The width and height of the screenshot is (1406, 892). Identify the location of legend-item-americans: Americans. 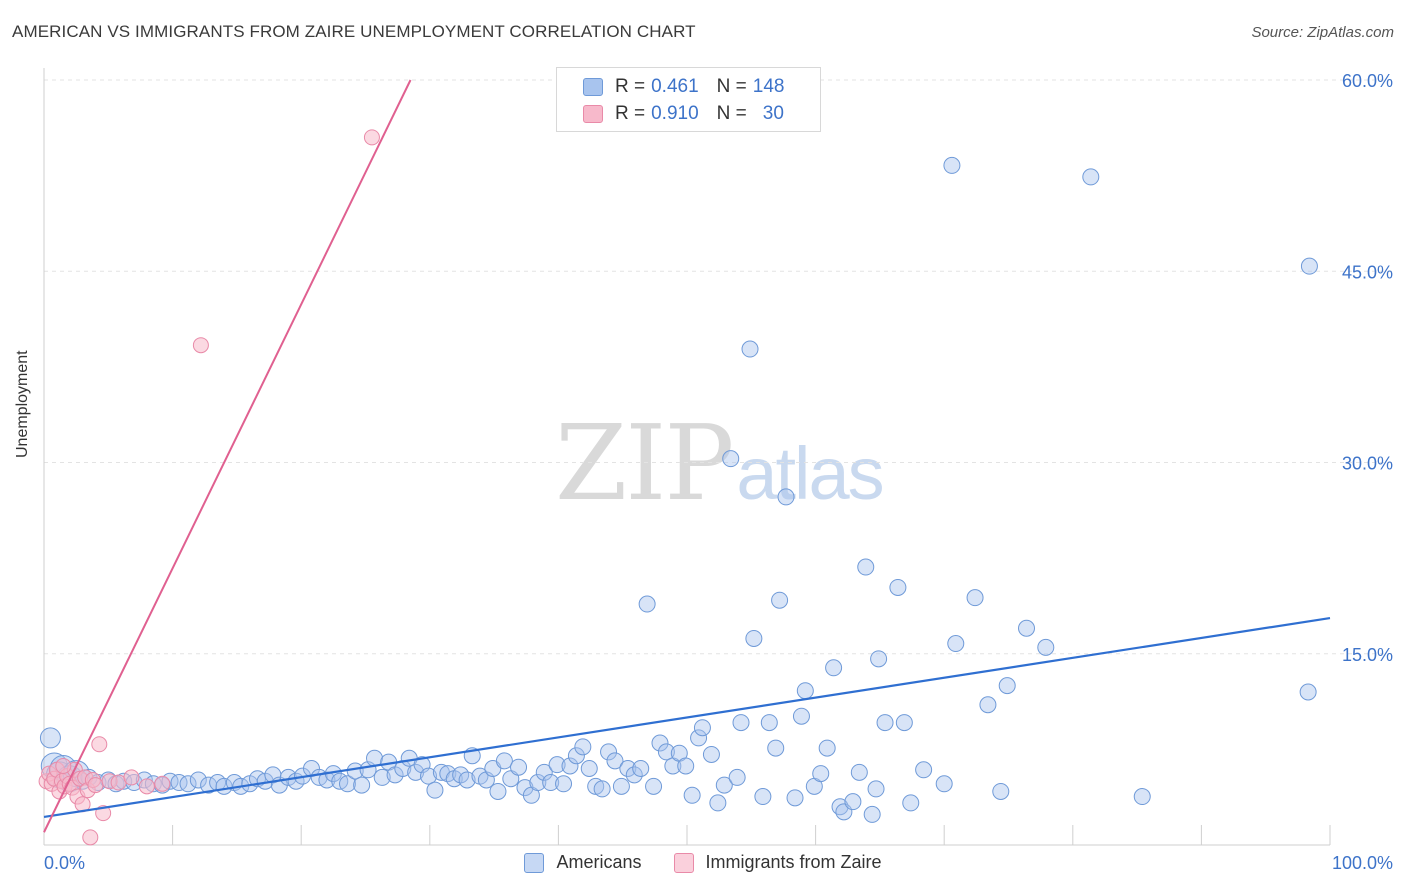
(583, 862).